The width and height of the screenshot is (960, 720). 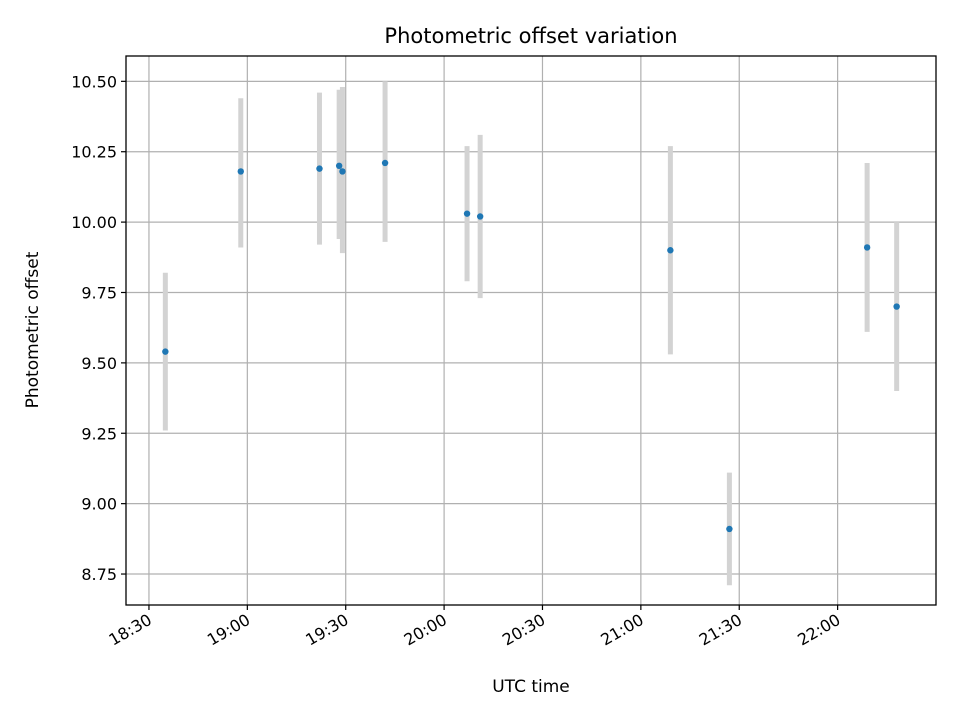 I want to click on x-tick-label: 21:00, so click(x=621, y=630).